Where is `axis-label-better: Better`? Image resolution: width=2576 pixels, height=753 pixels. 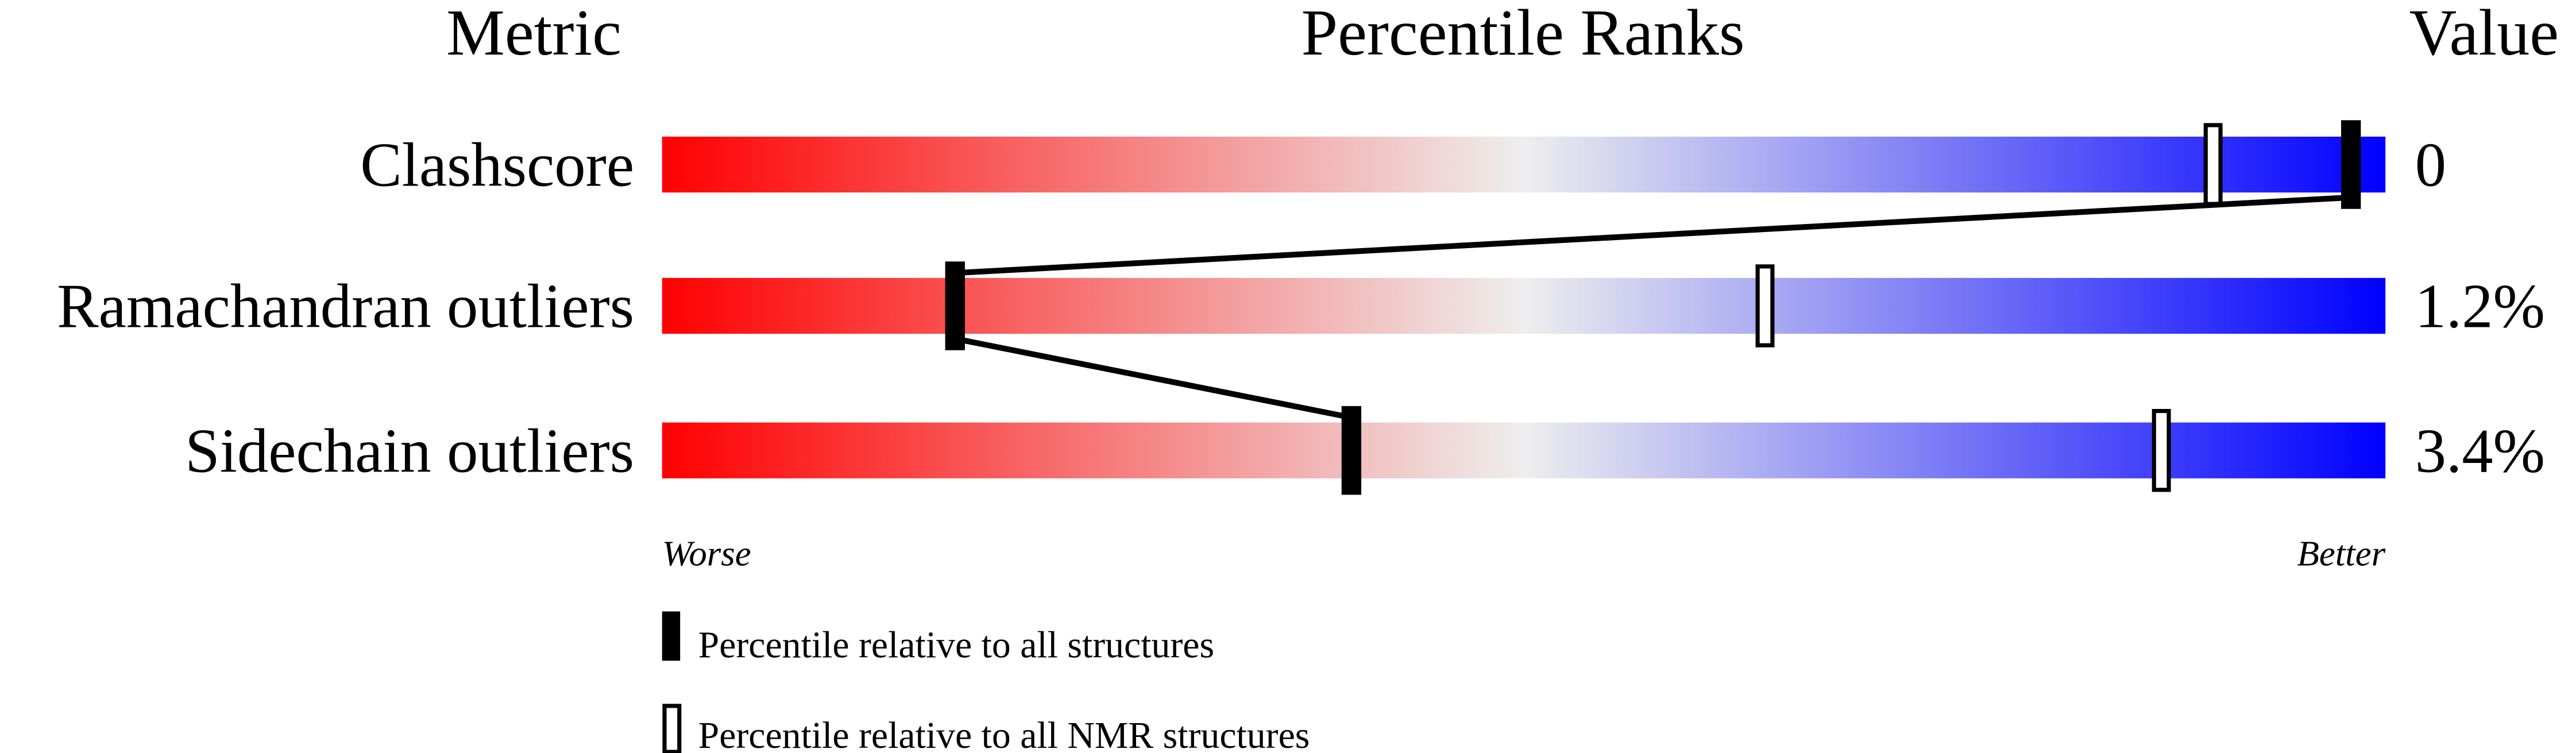
axis-label-better: Better is located at coordinates (2341, 553).